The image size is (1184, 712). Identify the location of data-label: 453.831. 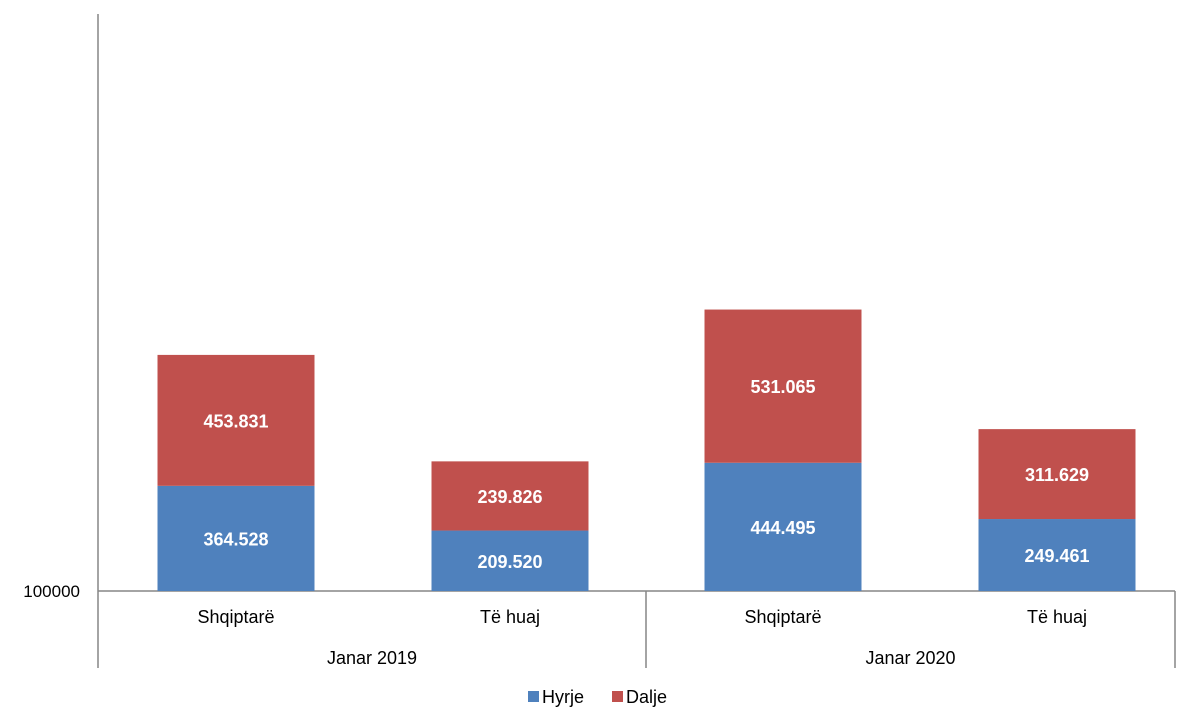
(235, 421).